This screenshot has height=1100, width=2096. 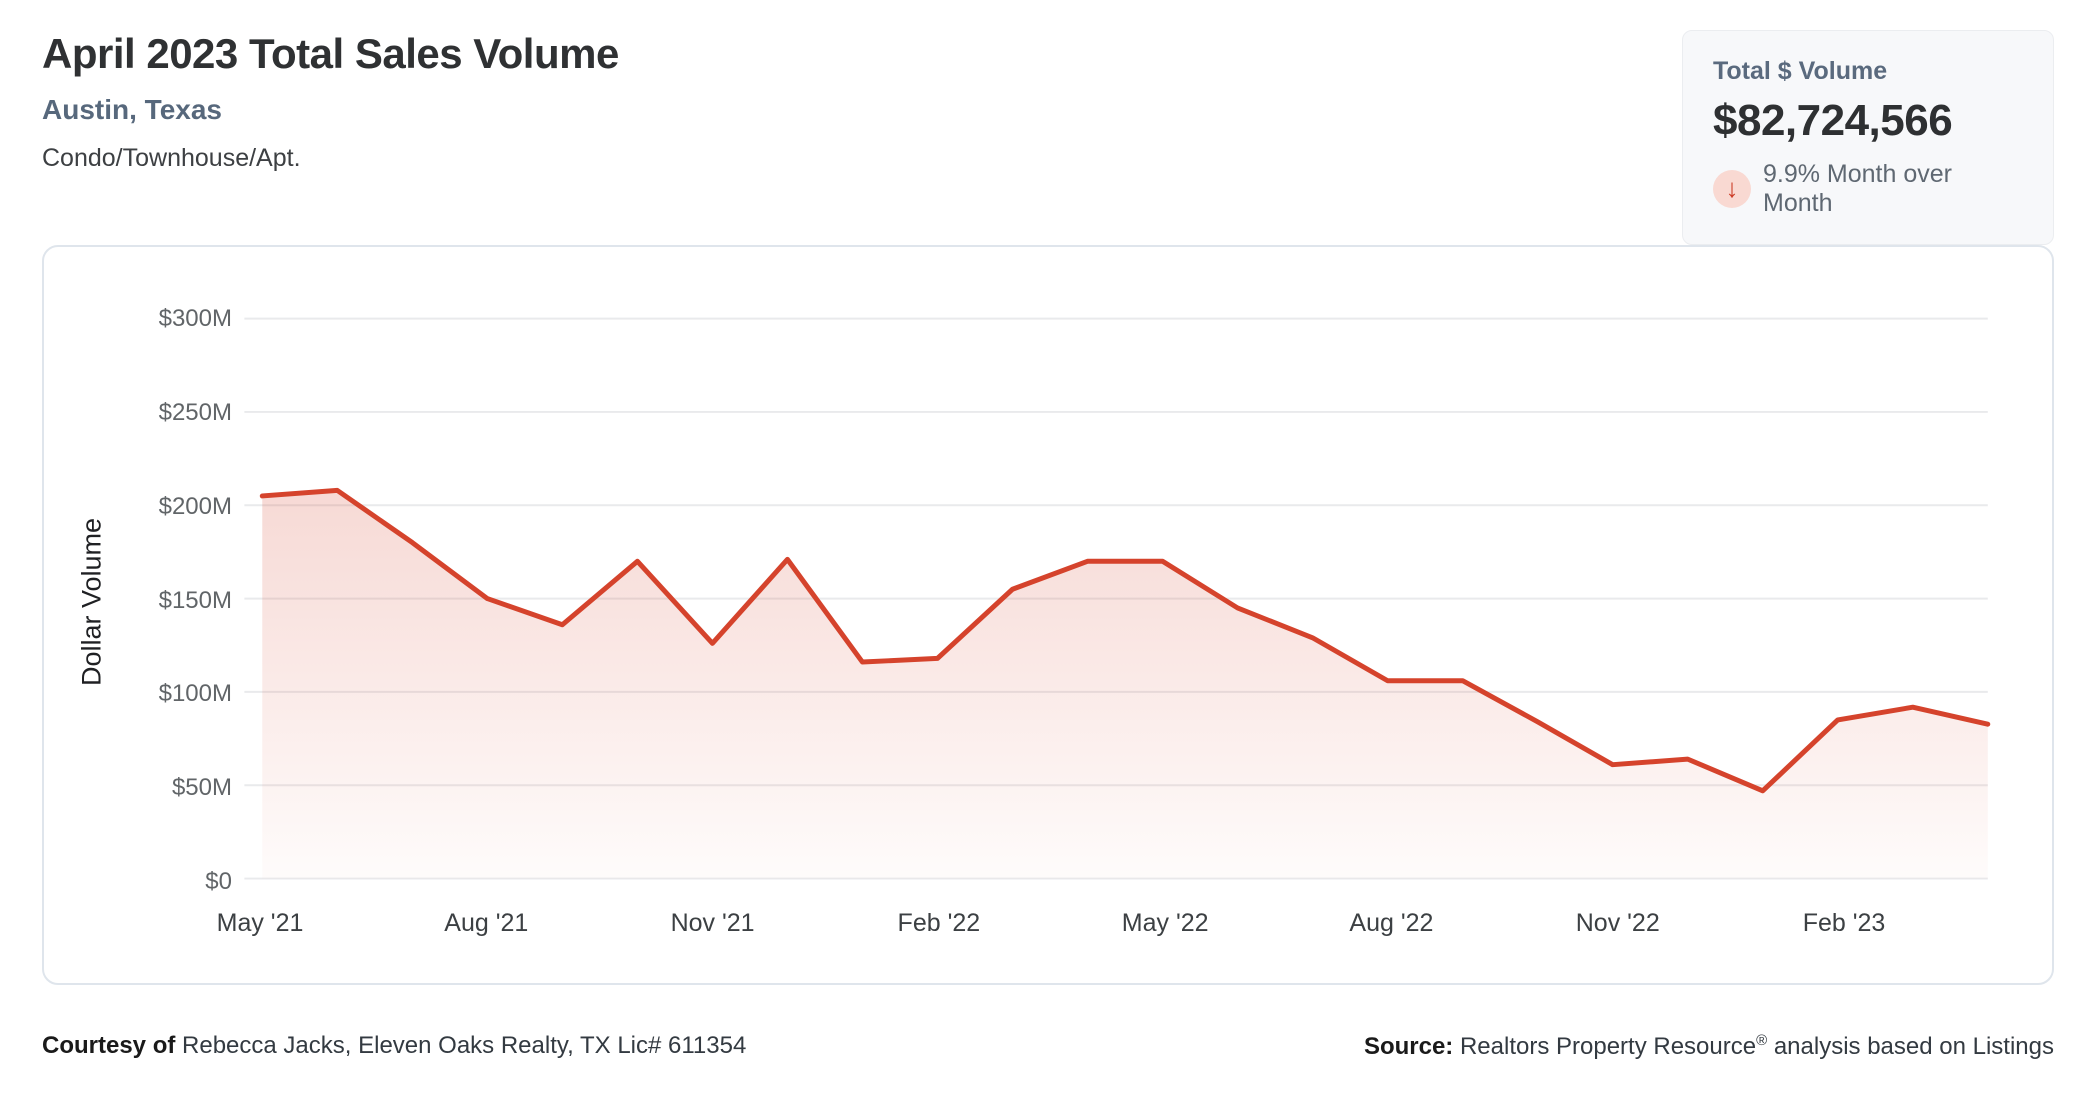 I want to click on x-tick-label: Aug '22, so click(x=1391, y=923).